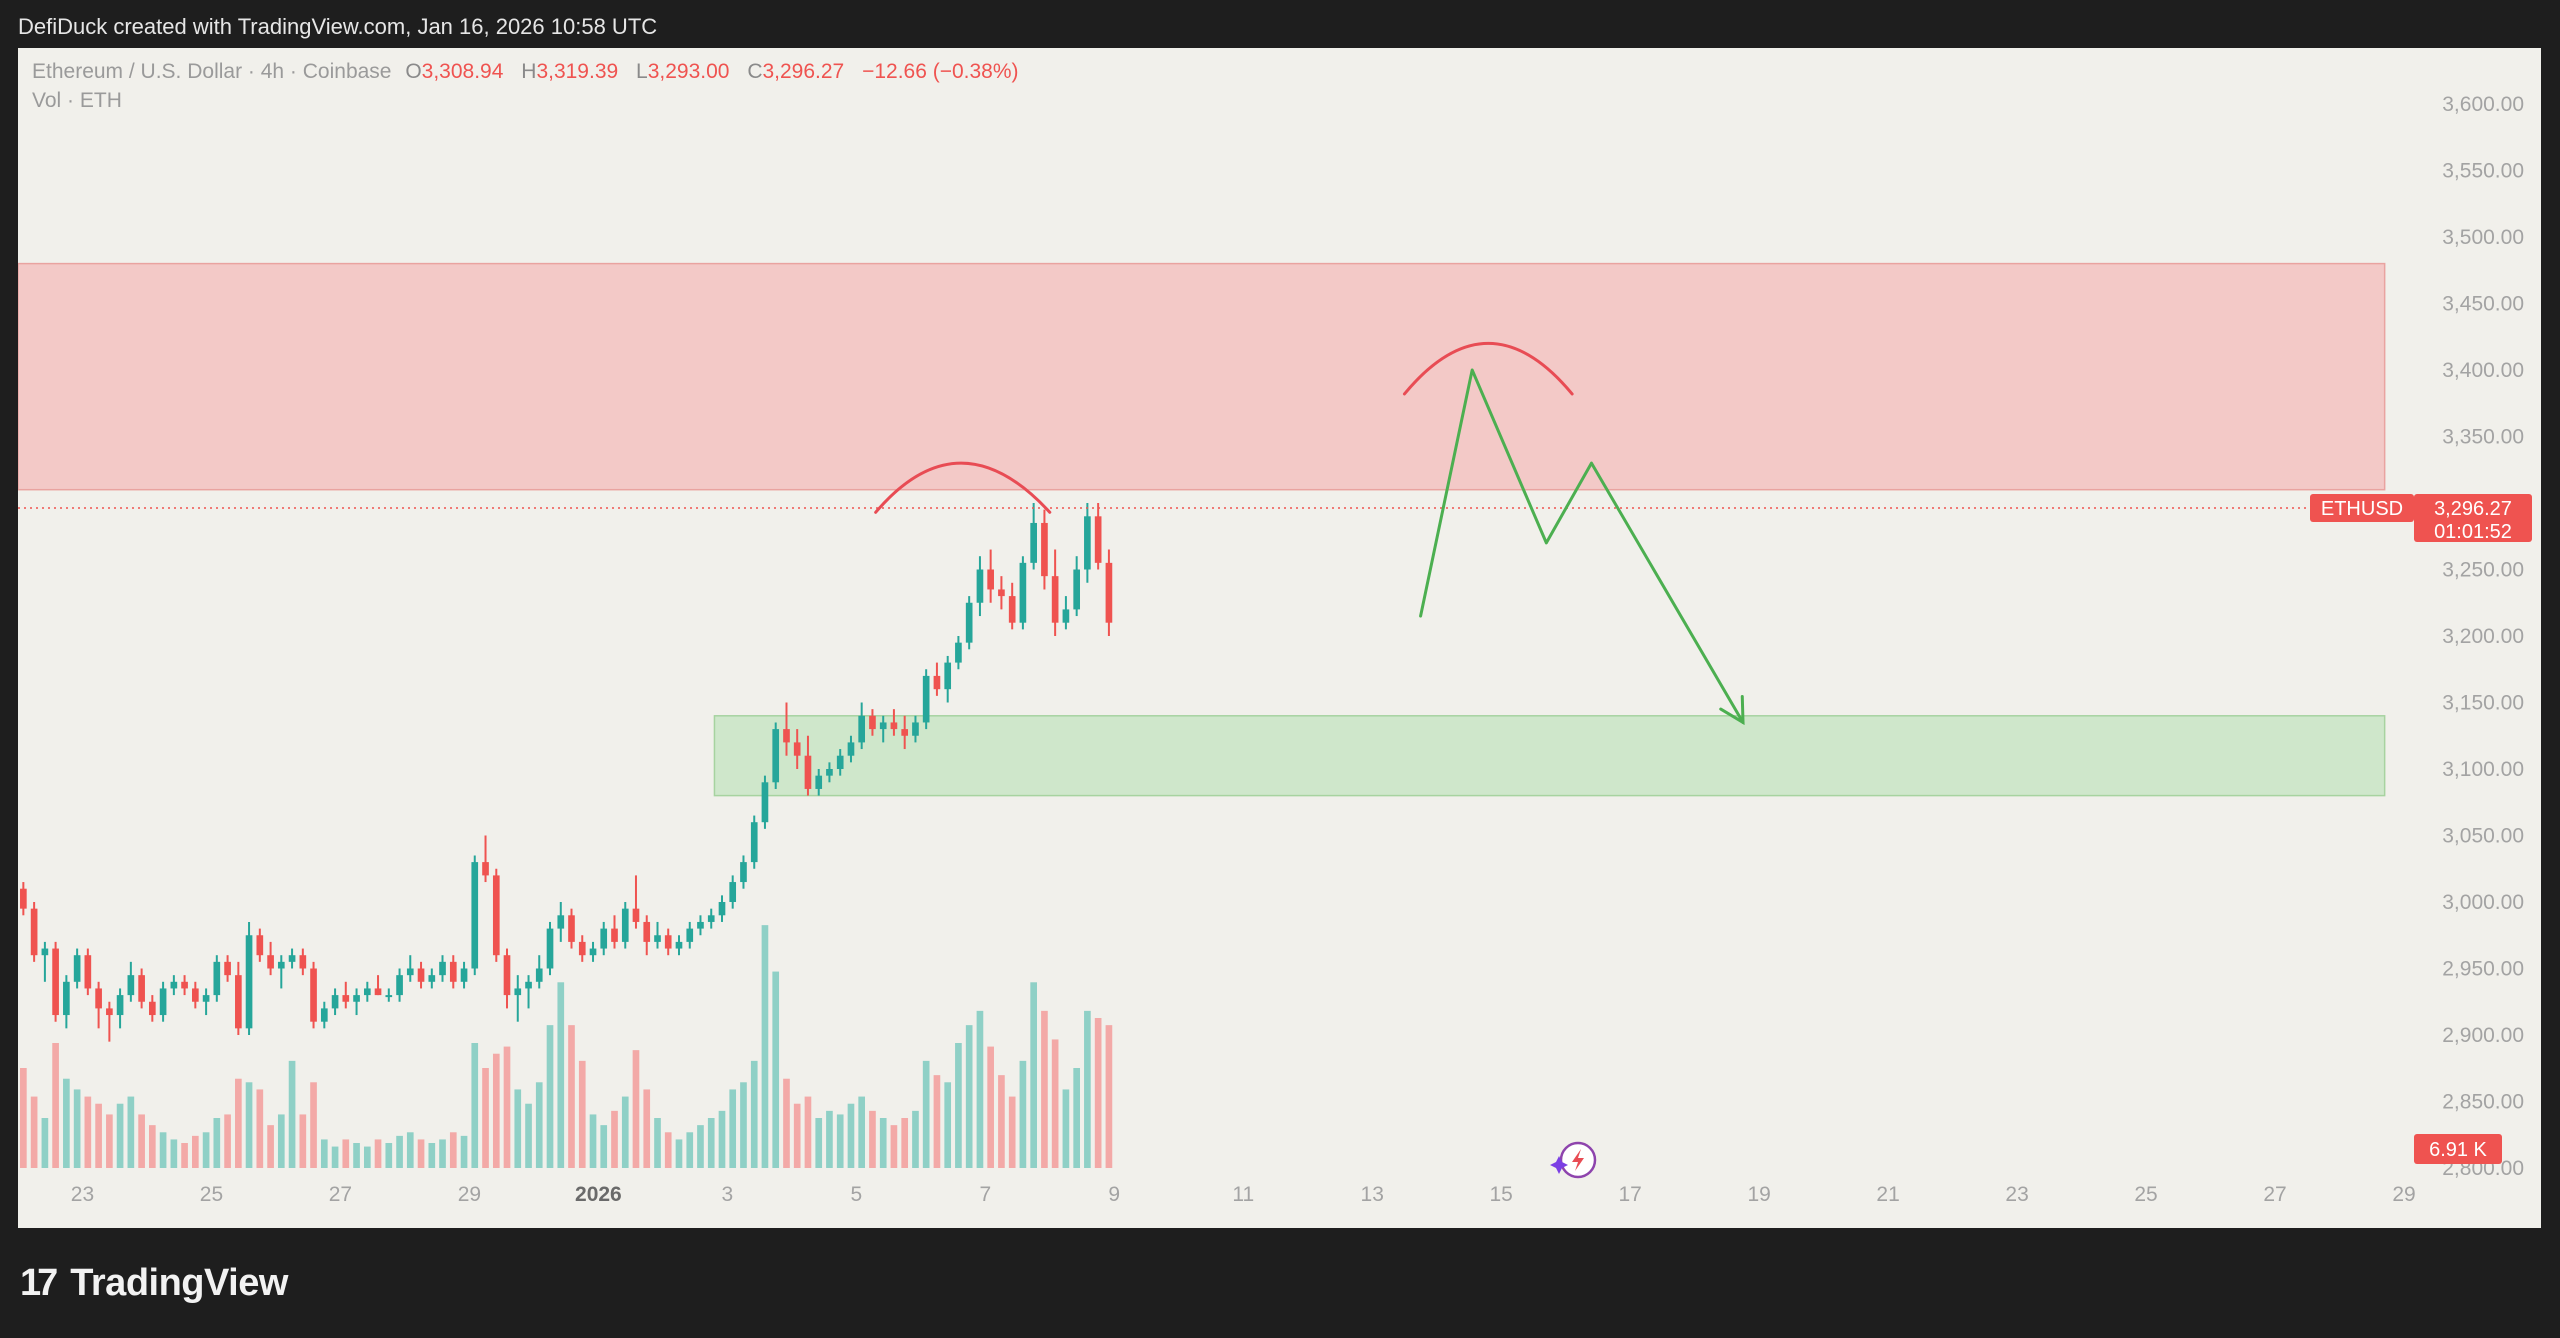  What do you see at coordinates (77, 100) in the screenshot?
I see `volume-label: Vol · ETH` at bounding box center [77, 100].